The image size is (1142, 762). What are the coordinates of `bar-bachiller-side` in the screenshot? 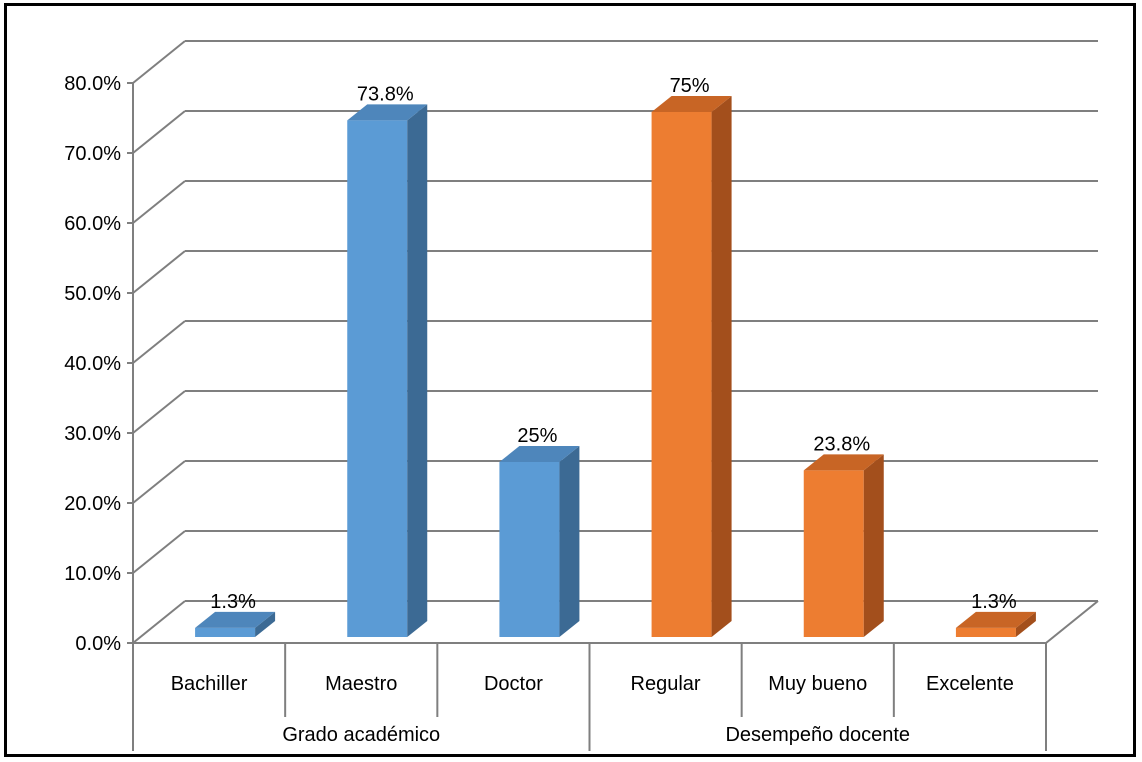 It's located at (265, 624).